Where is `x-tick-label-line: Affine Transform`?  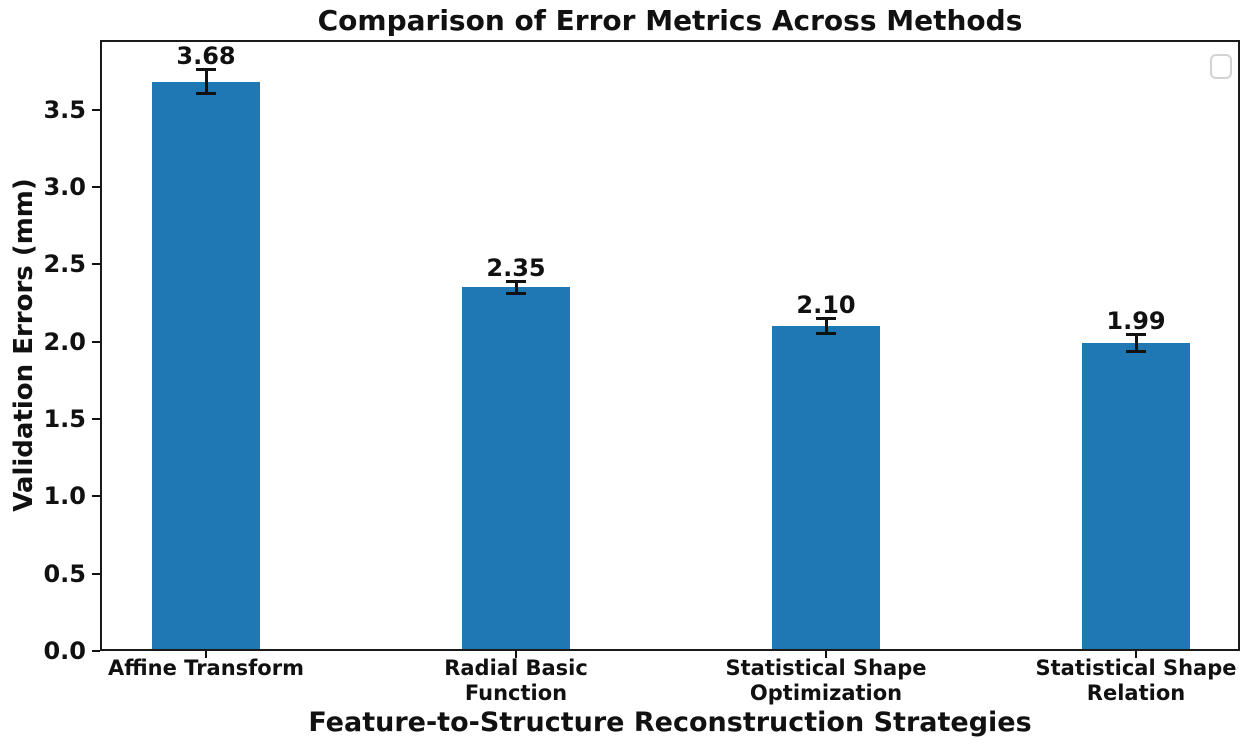 x-tick-label-line: Affine Transform is located at coordinates (206, 668).